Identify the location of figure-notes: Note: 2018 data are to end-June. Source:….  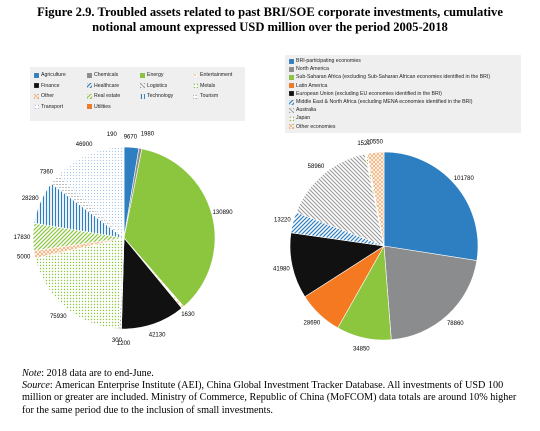
(274, 392).